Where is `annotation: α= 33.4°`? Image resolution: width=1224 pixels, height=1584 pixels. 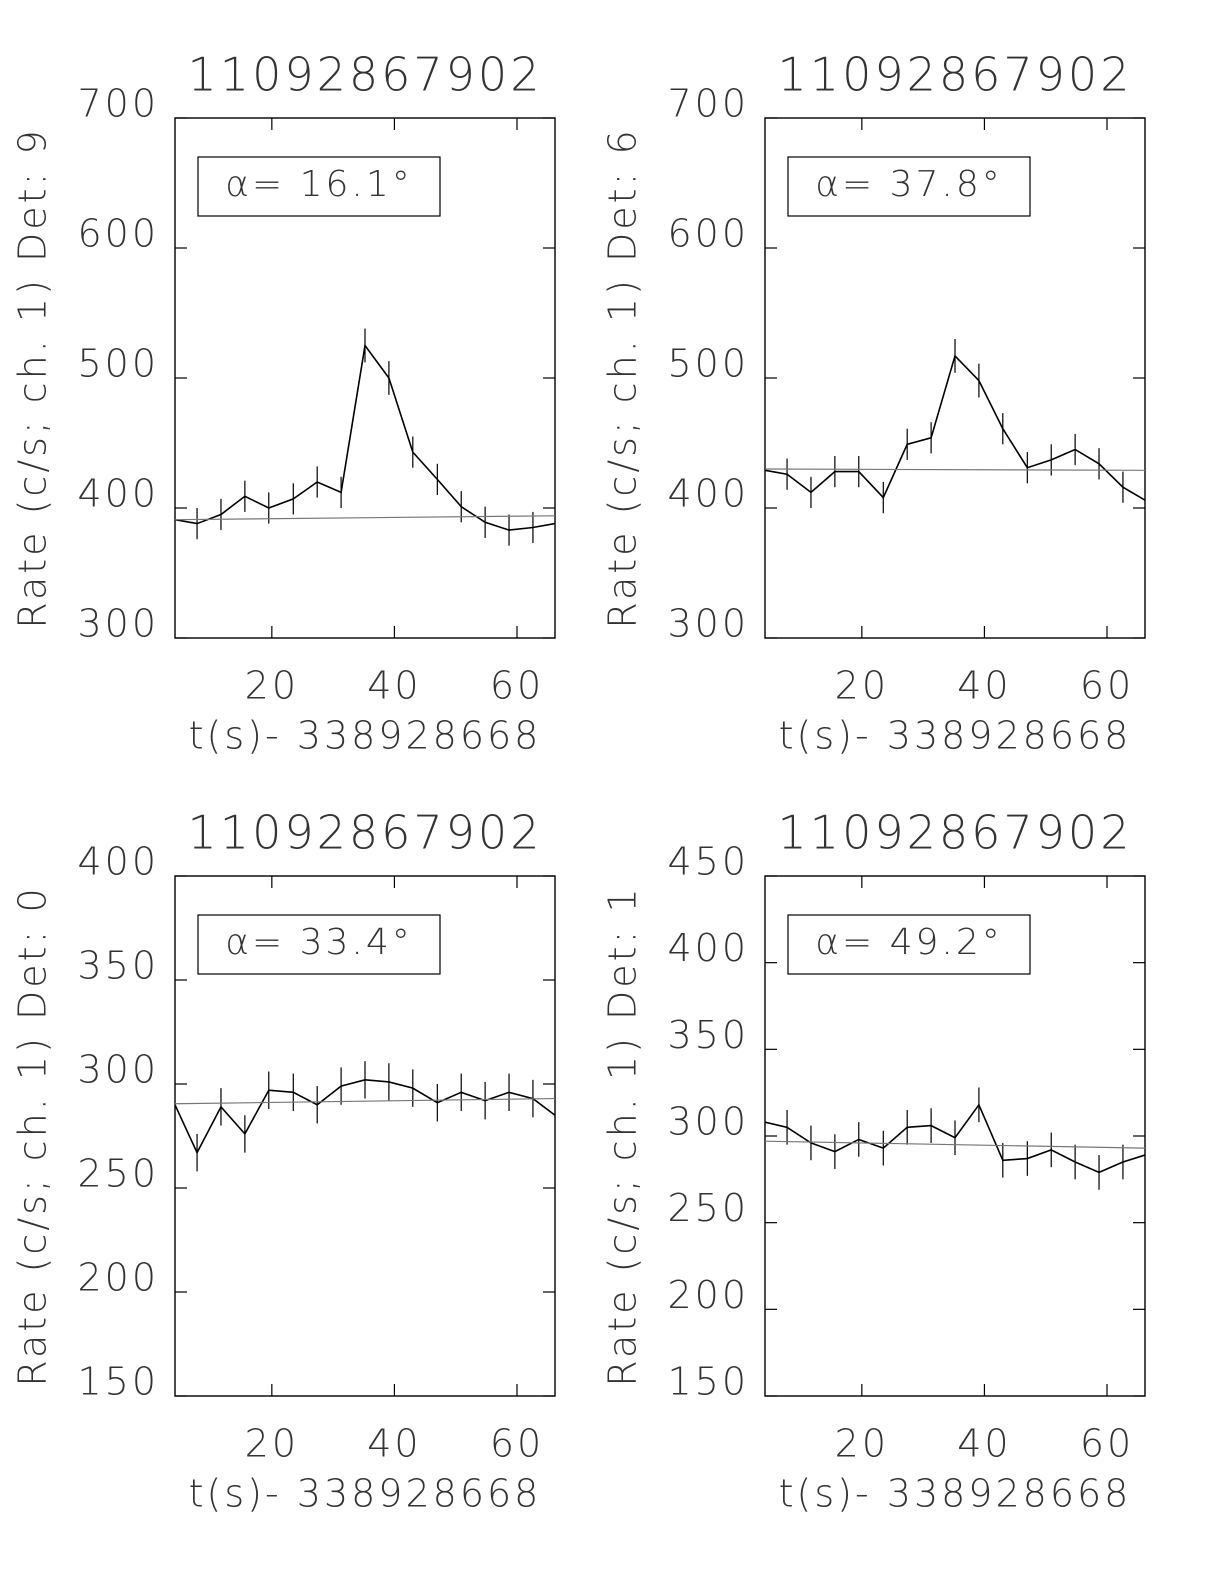 annotation: α= 33.4° is located at coordinates (319, 942).